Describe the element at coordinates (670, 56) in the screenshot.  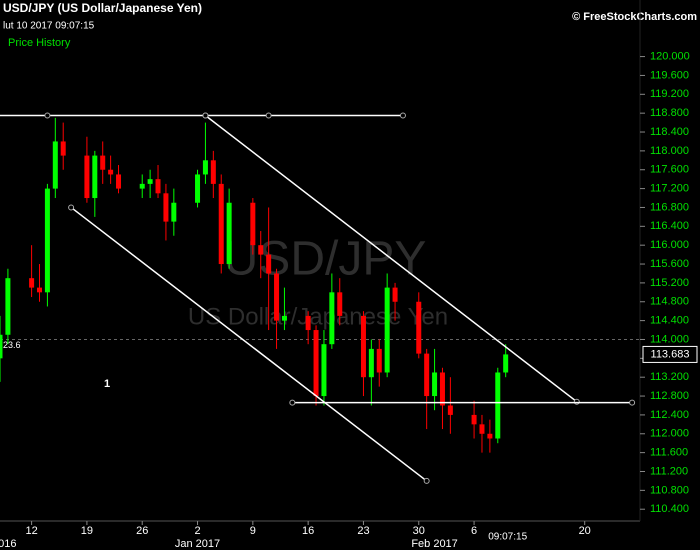
I see `y-tick-label: 120.000` at that location.